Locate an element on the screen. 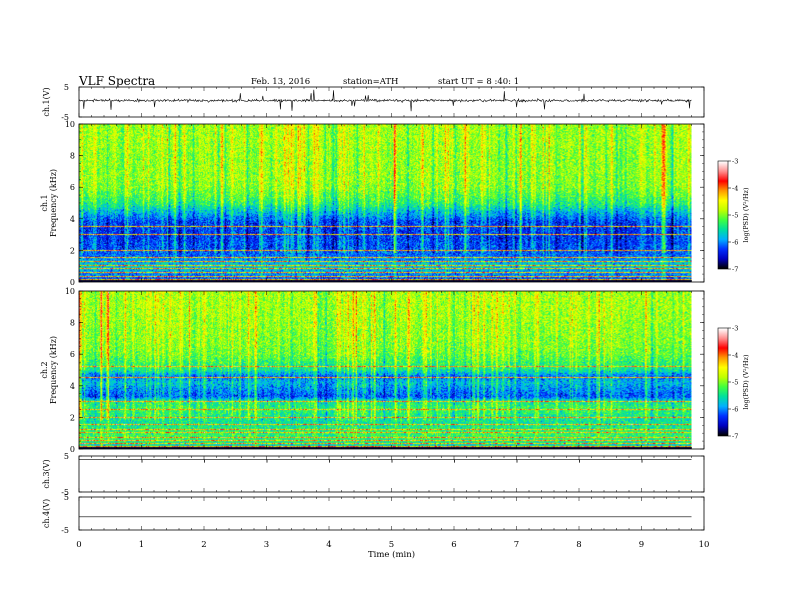 The image size is (792, 612). y-axis-label: ch.4(V) is located at coordinates (46, 513).